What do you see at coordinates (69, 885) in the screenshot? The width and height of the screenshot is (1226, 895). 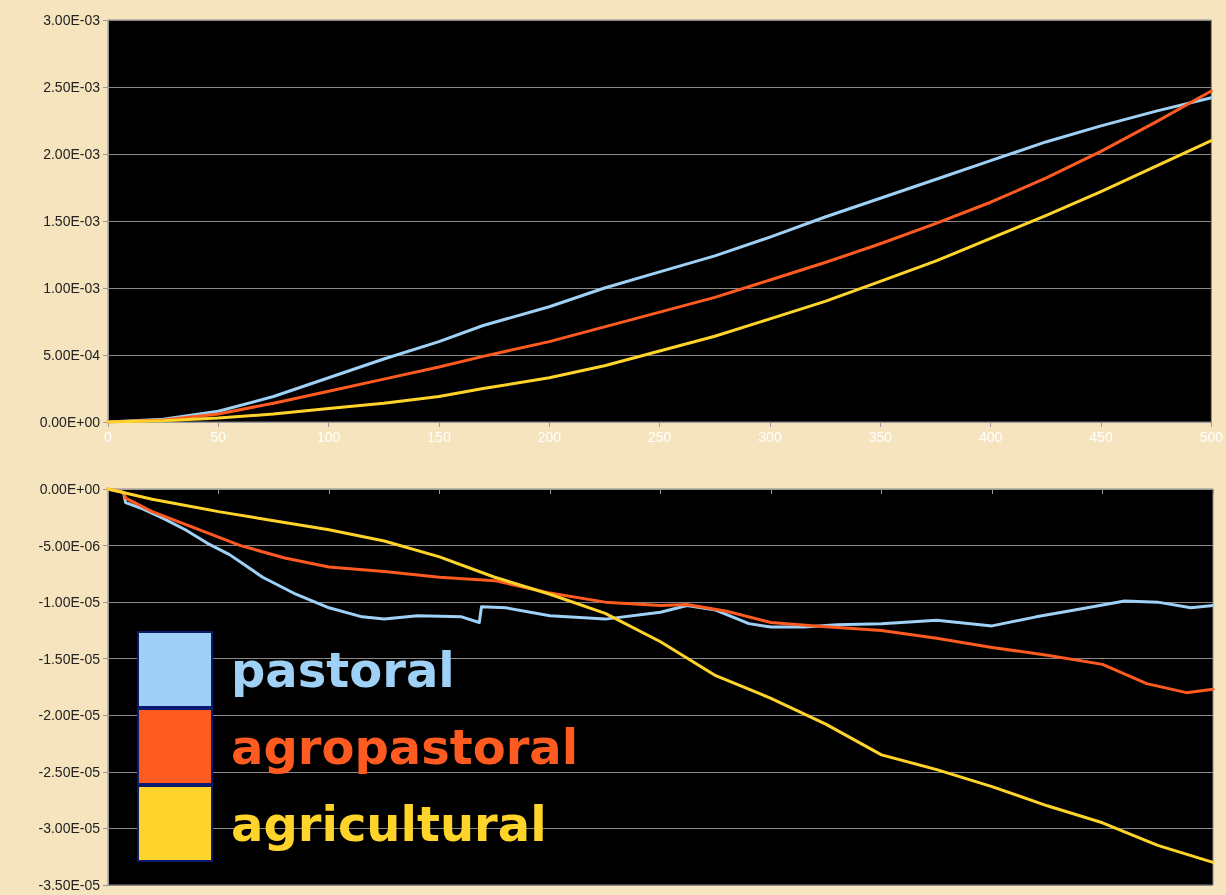 I see `y-tick-label: -3.50E-05` at bounding box center [69, 885].